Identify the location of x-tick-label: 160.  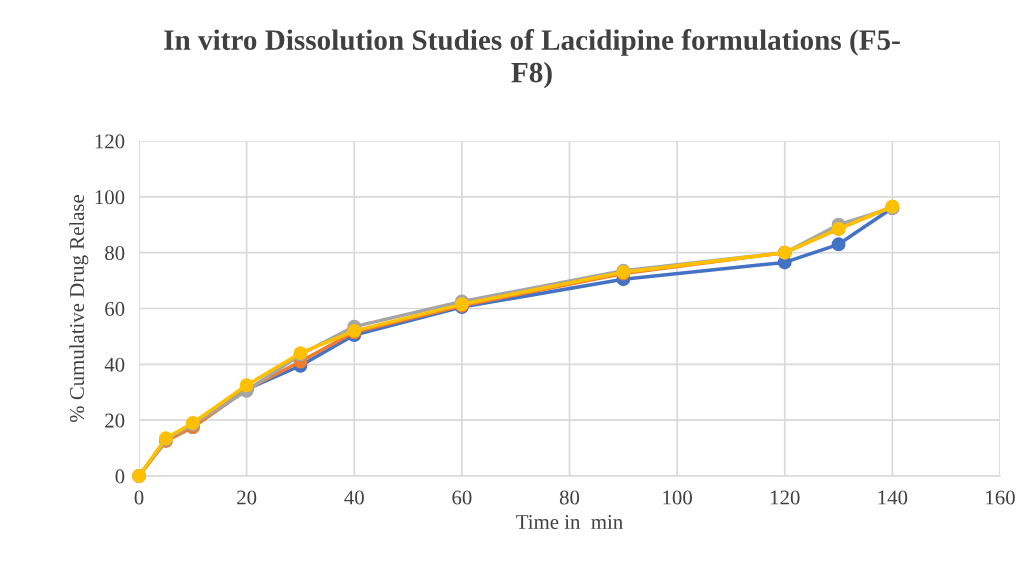
(1000, 497).